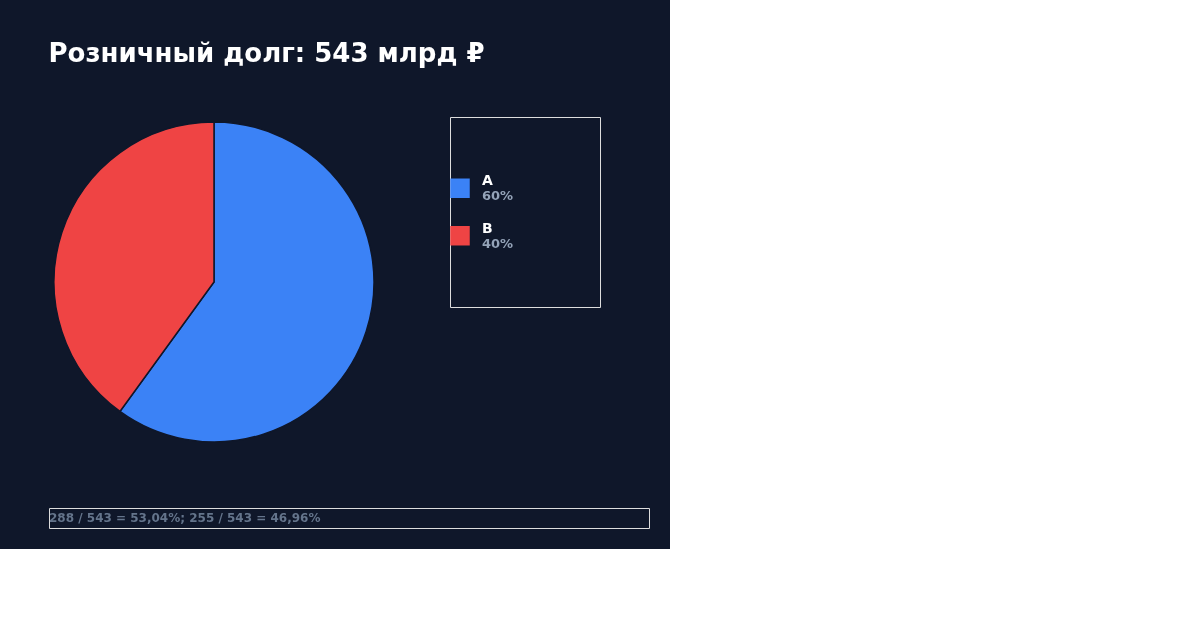 This screenshot has width=1200, height=630. Describe the element at coordinates (266, 52) in the screenshot. I see `chart-title: Розничный долг: 543 млрд ₽` at that location.